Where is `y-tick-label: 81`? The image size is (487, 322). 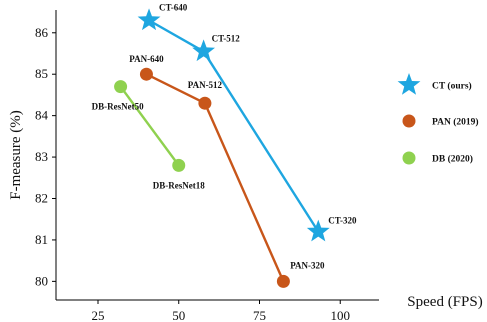
y-tick-label: 81 is located at coordinates (41, 239).